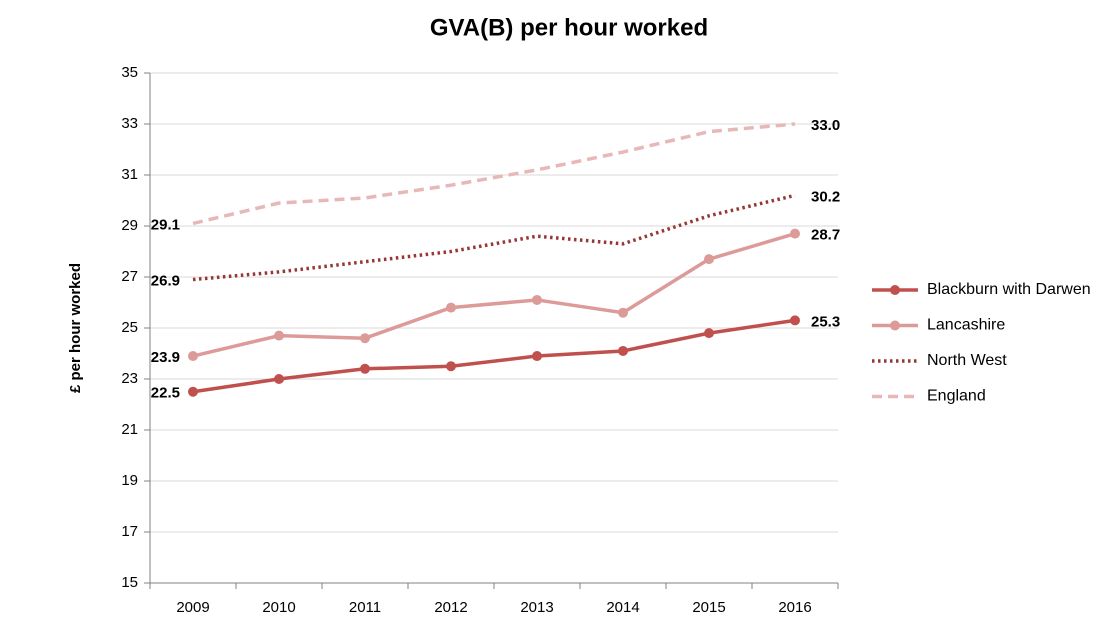  What do you see at coordinates (129, 531) in the screenshot?
I see `y-tick-label: 17` at bounding box center [129, 531].